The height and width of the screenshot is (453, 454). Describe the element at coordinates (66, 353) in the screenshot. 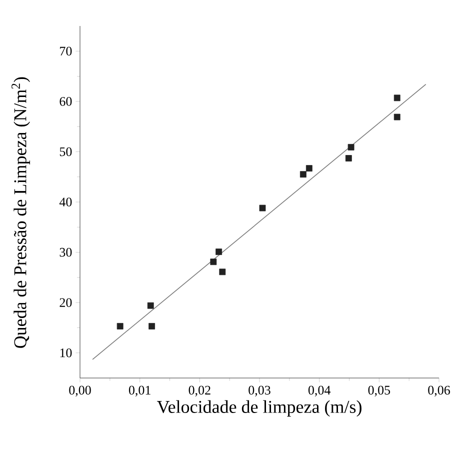

I see `y-tick-label: 10` at that location.